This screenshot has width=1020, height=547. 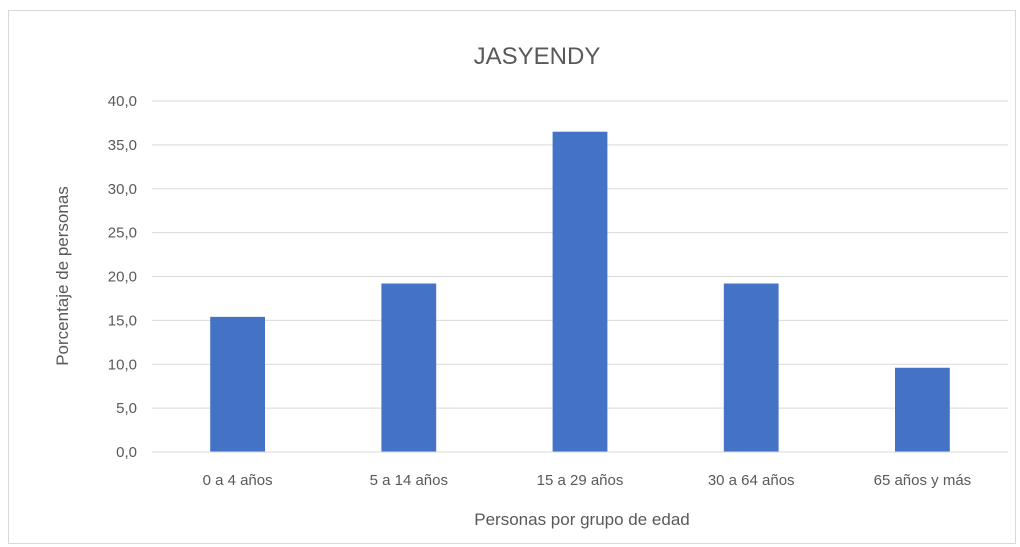 I want to click on y-tick-label: 0,0, so click(x=126, y=452).